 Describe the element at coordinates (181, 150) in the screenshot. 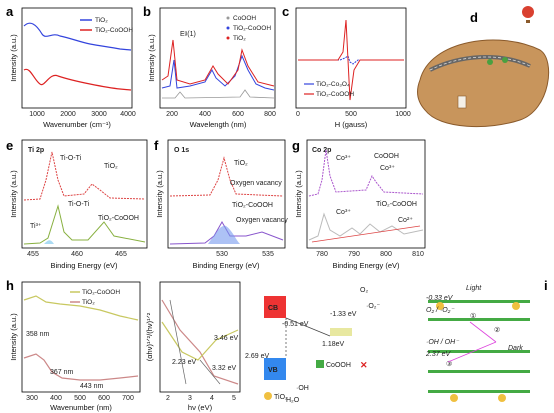

I see `panel-f-title: O 1s` at that location.